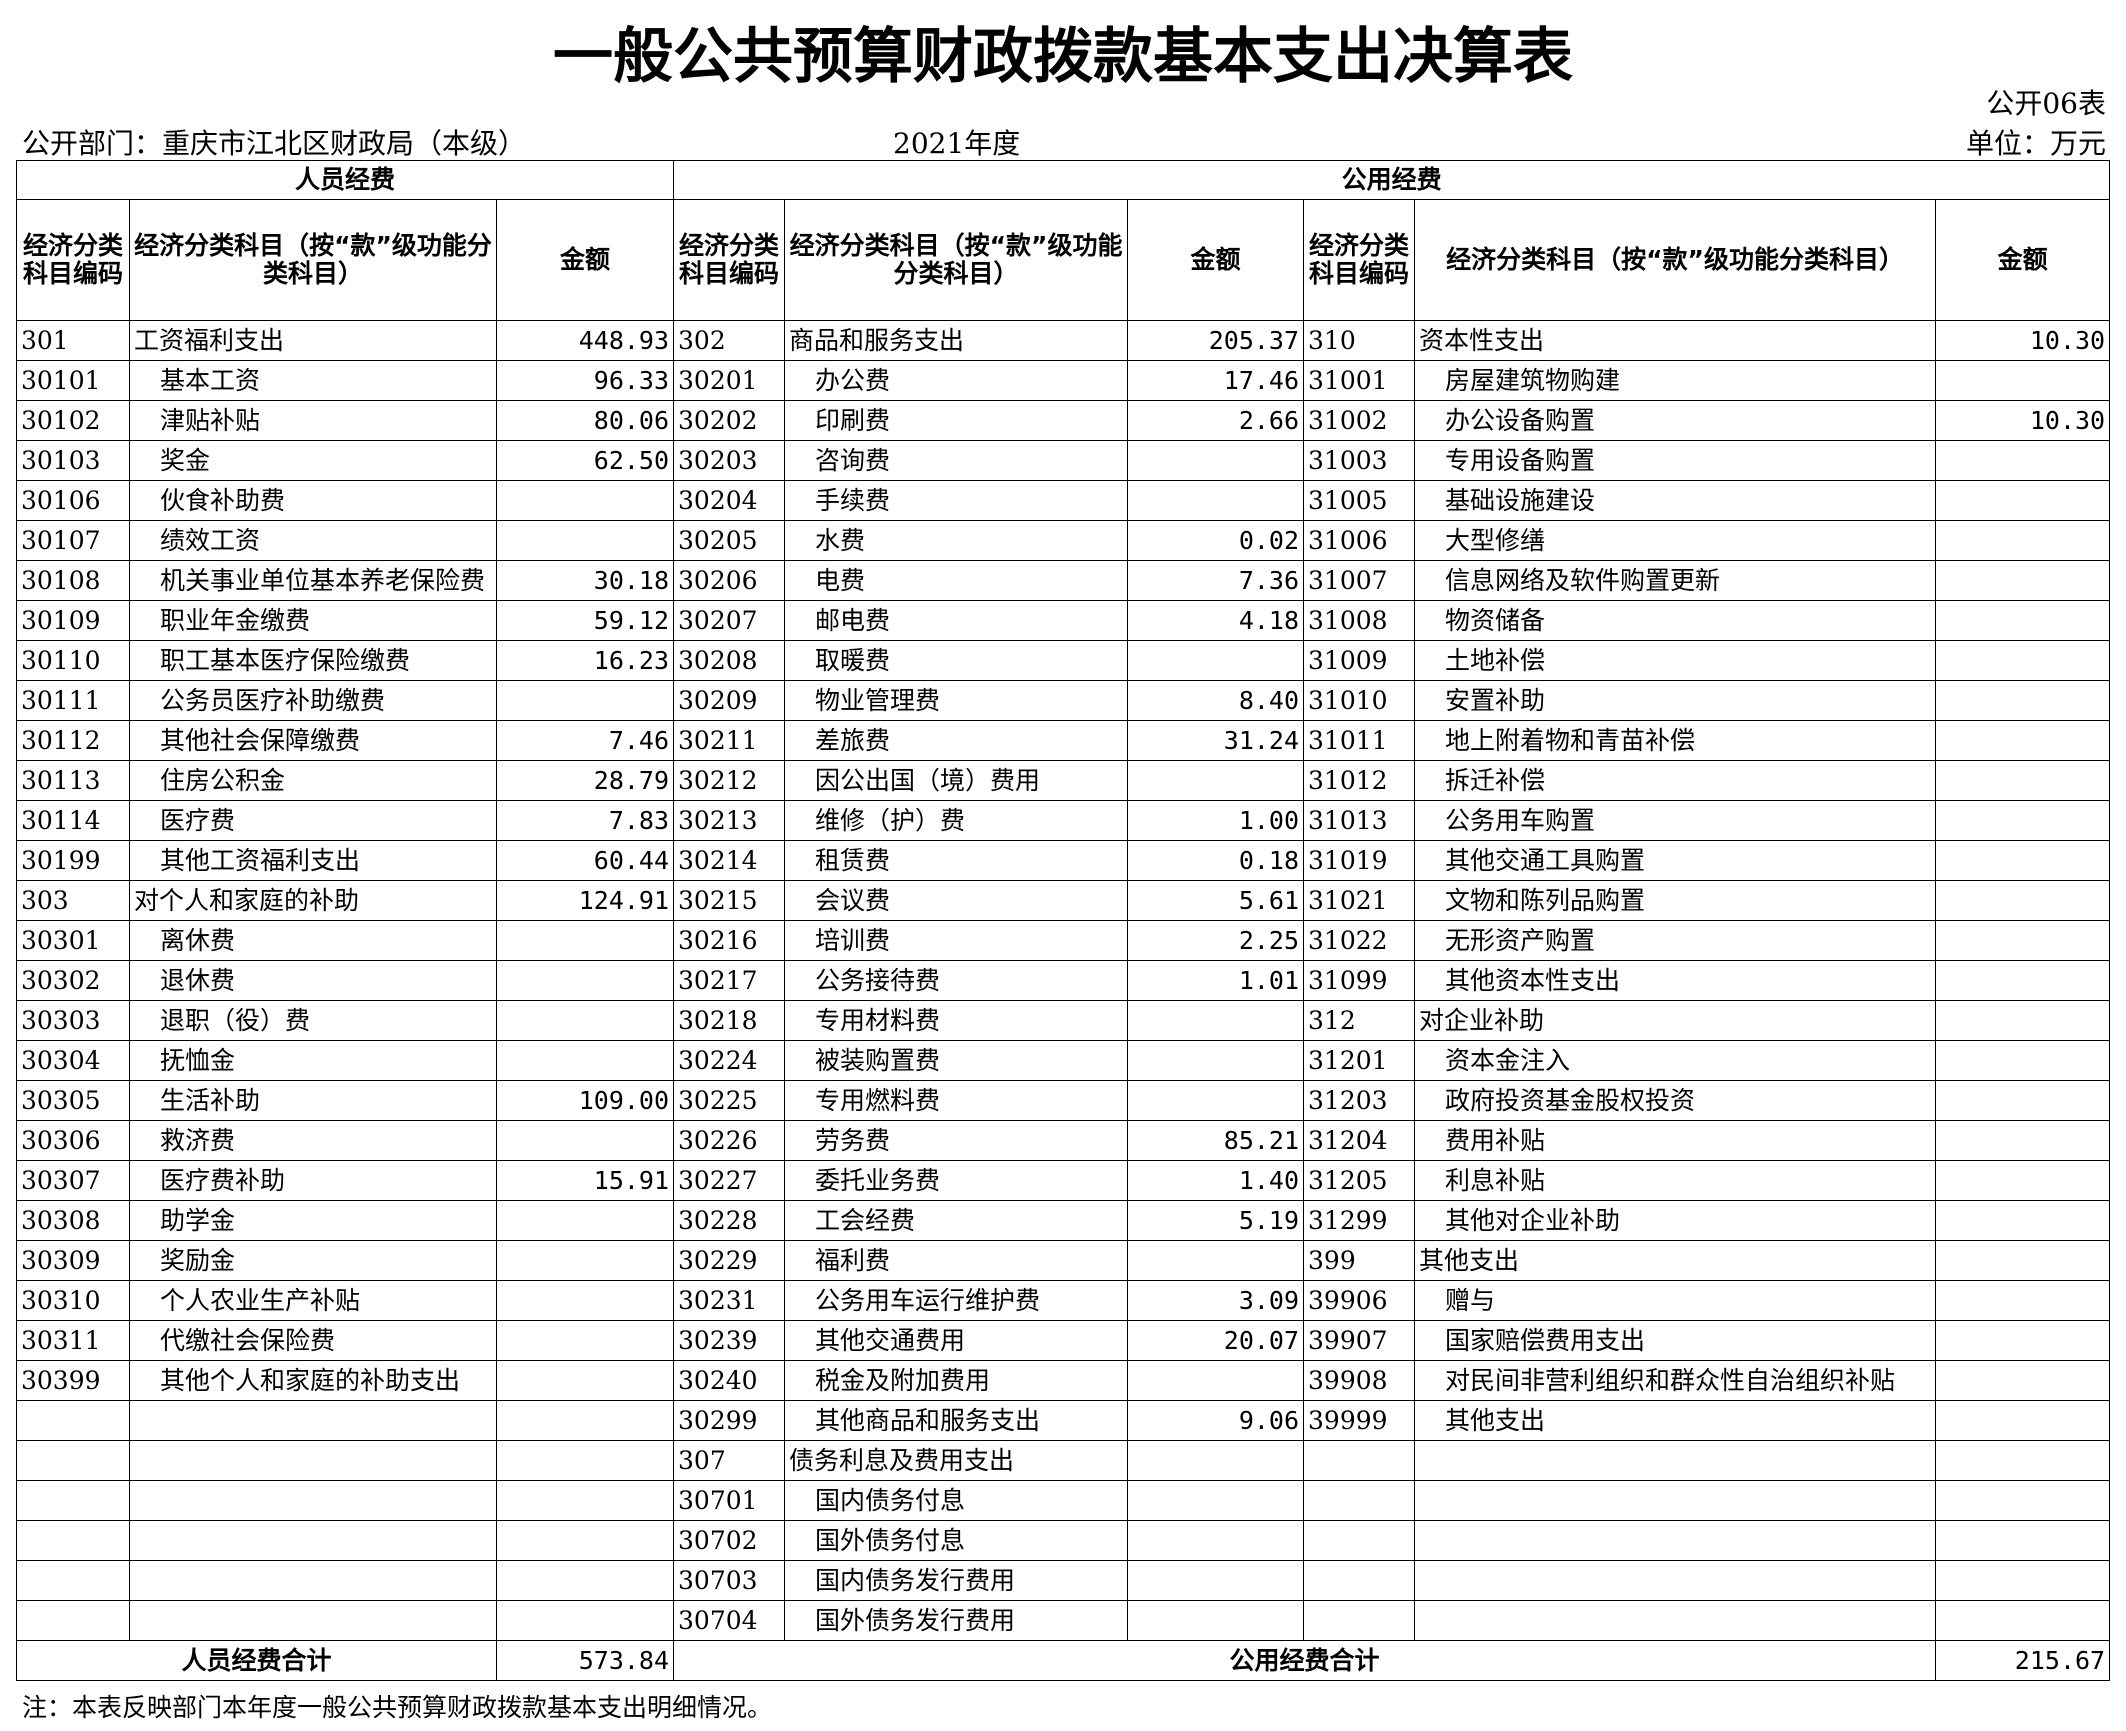  Describe the element at coordinates (1063, 57) in the screenshot. I see `title: 一般公共预算财政拨款基本支出决算表` at that location.